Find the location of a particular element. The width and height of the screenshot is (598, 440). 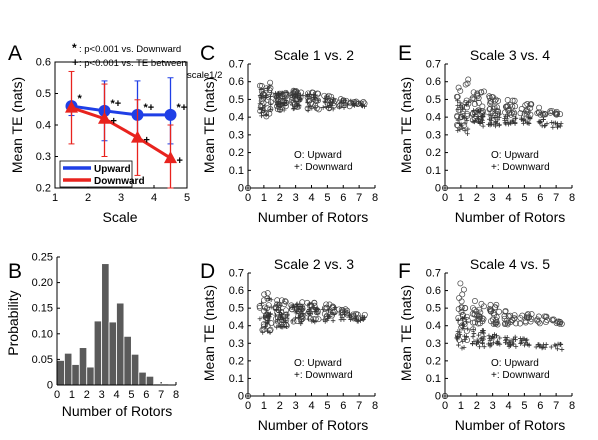

panel-a-star-note: : p<0.001 vs. Downward is located at coordinates (130, 49).